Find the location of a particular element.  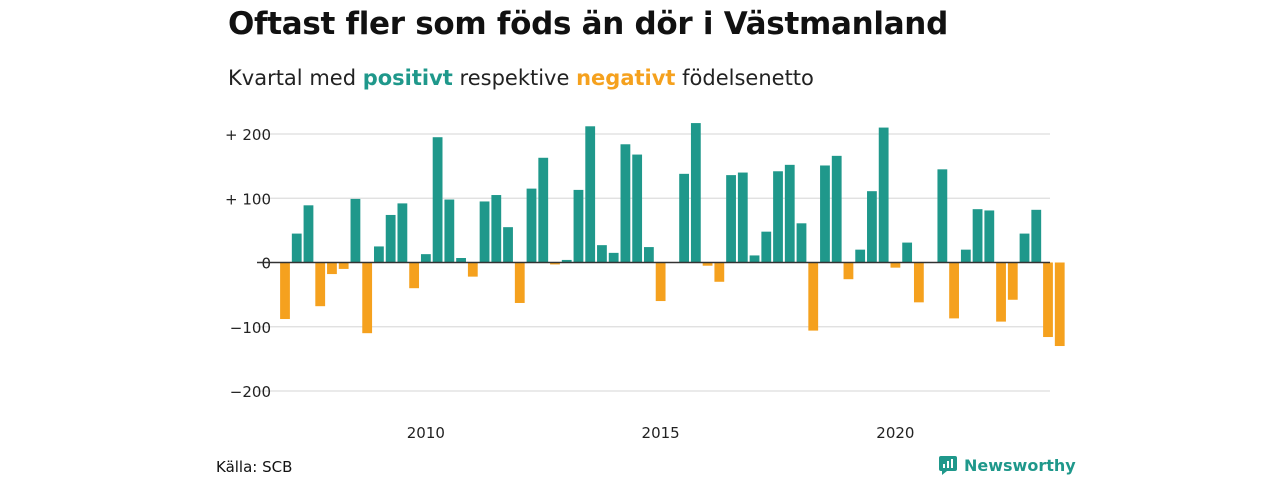

y-tick-label: −200 is located at coordinates (250, 392).